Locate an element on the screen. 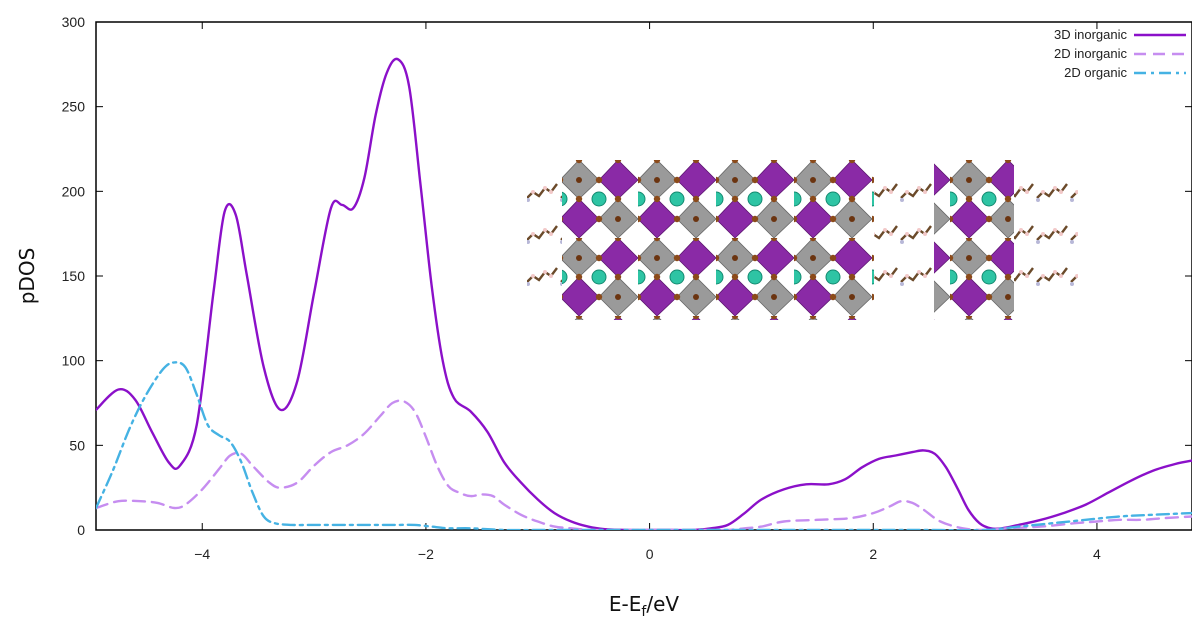 The height and width of the screenshot is (617, 1192). x-tick-label: 0 is located at coordinates (650, 554).